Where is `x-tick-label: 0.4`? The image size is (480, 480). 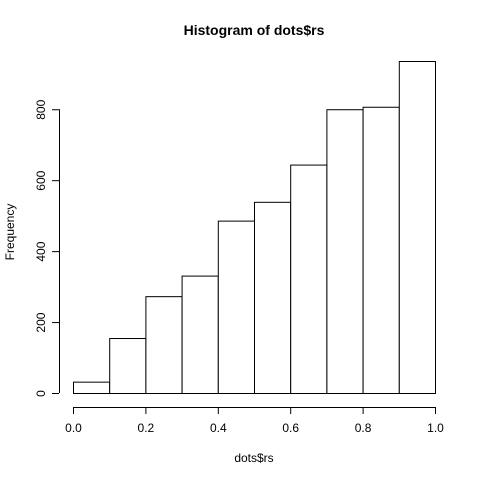
x-tick-label: 0.4 is located at coordinates (218, 428).